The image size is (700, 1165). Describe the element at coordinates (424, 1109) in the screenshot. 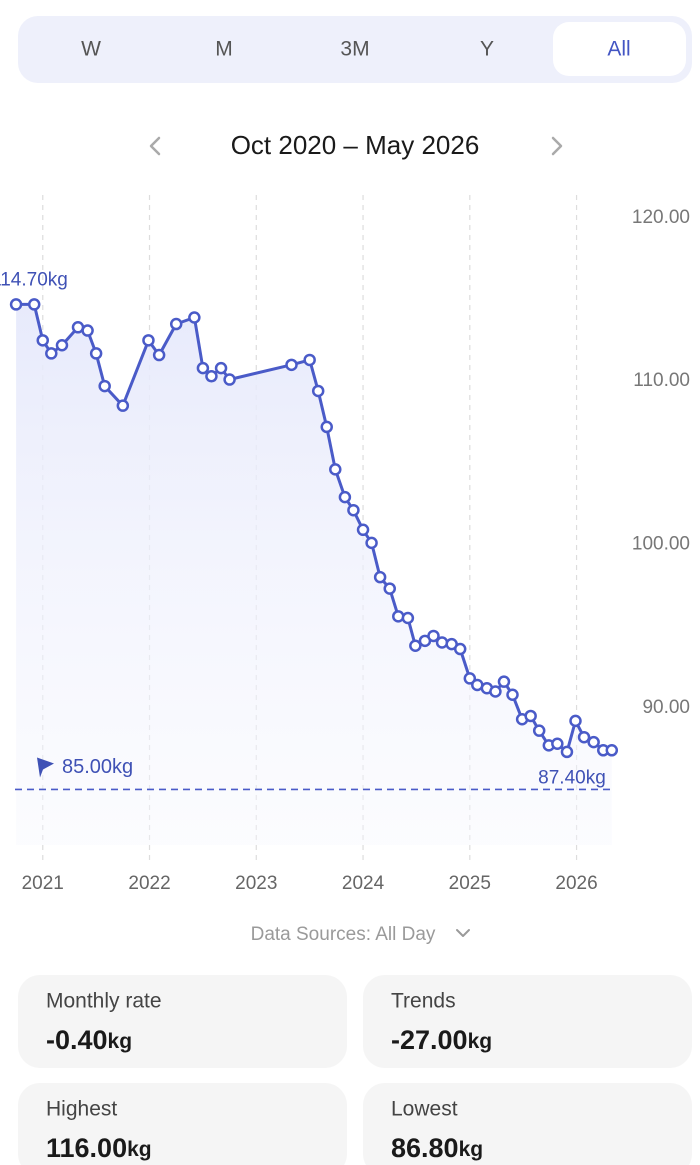

I see `stat-label: Lowest` at that location.